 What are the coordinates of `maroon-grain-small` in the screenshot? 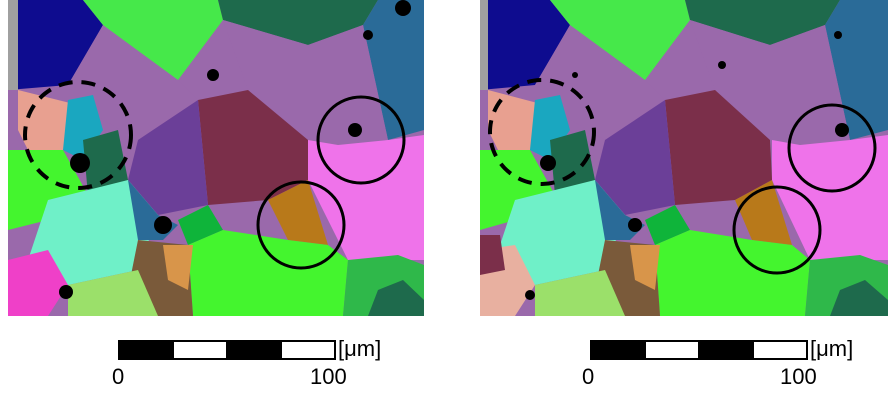 It's located at (492, 255).